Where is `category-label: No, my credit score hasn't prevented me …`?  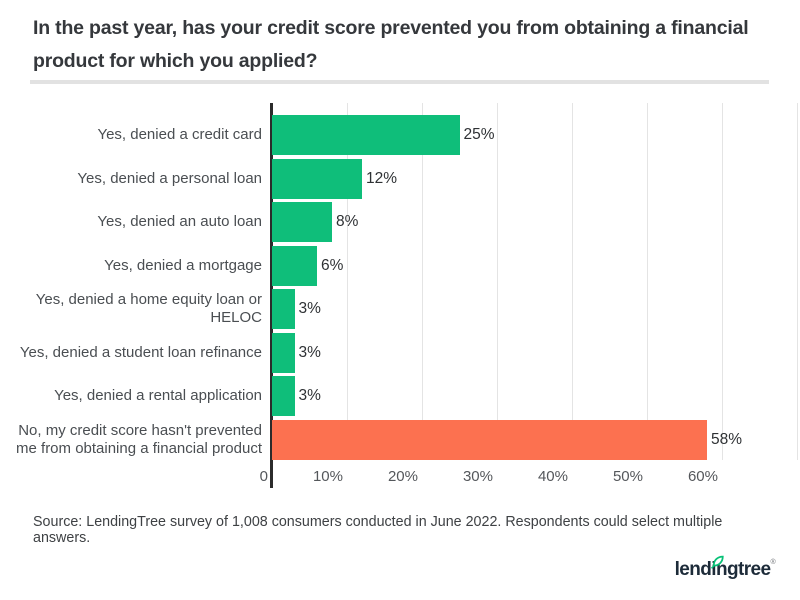 category-label: No, my credit score hasn't prevented me … is located at coordinates (139, 439).